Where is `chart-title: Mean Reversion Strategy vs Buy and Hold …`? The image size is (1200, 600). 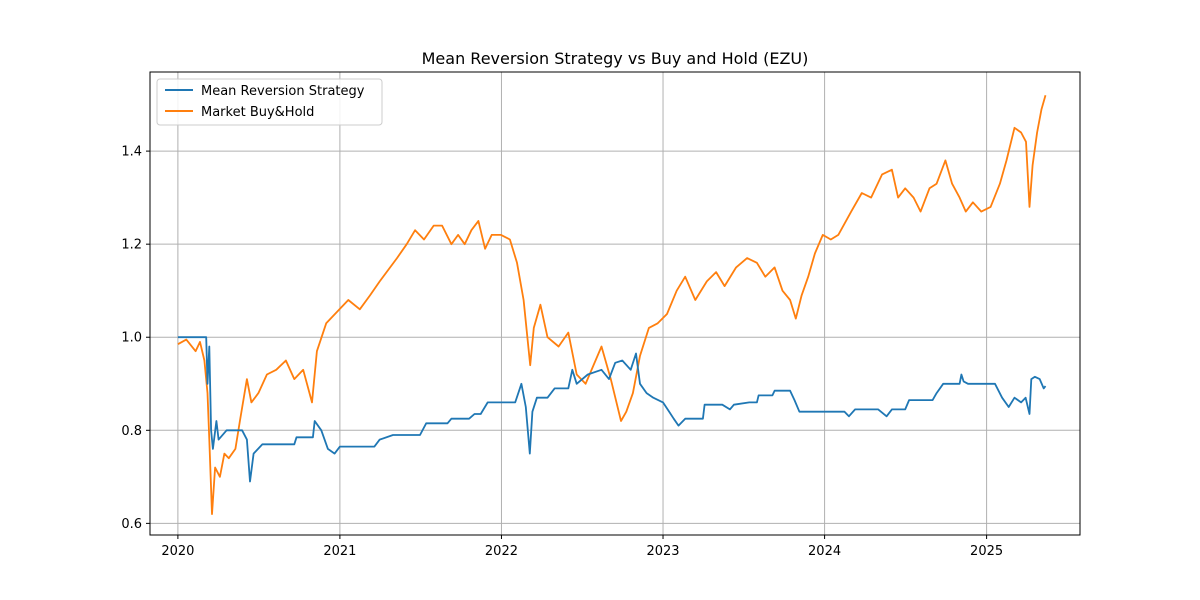 chart-title: Mean Reversion Strategy vs Buy and Hold … is located at coordinates (615, 58).